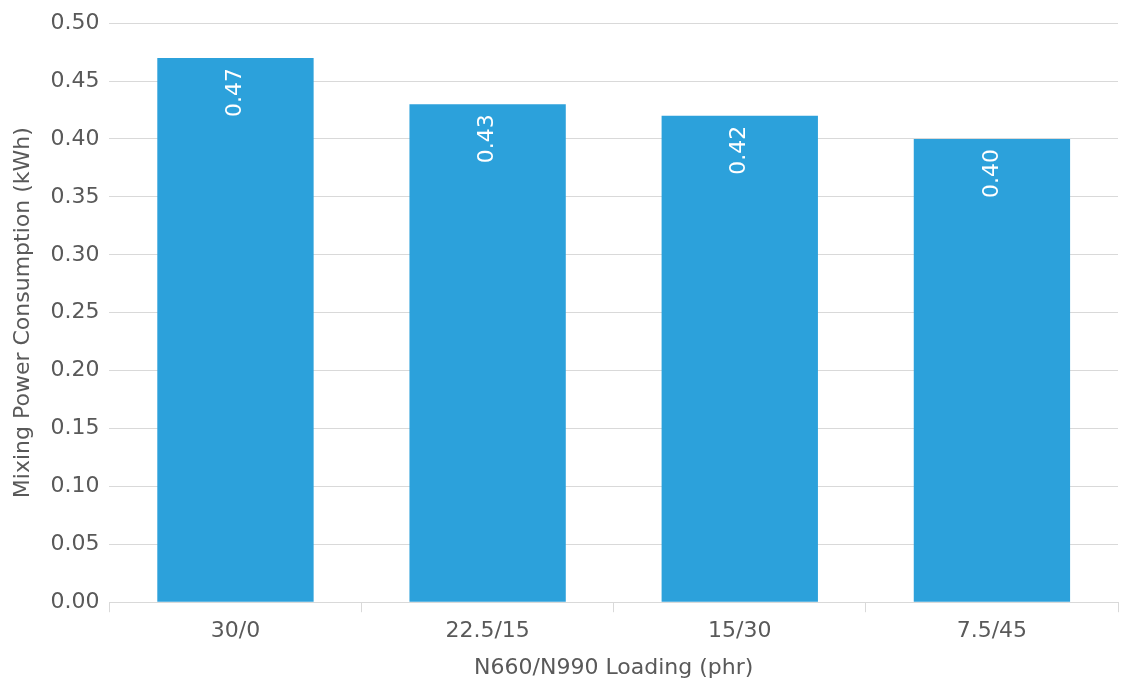  Describe the element at coordinates (75, 369) in the screenshot. I see `y-tick-label: 0.20` at that location.